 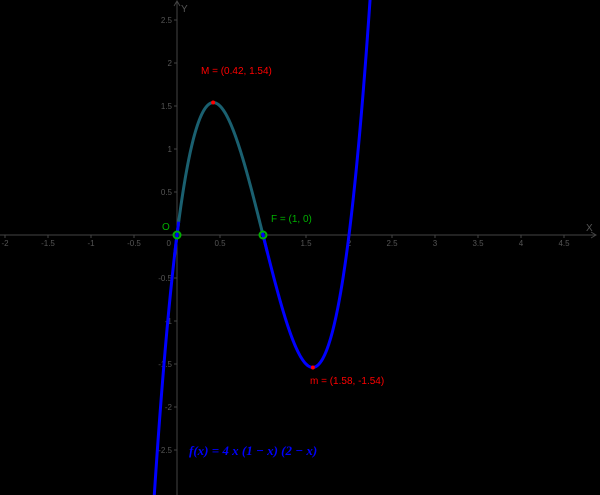 What do you see at coordinates (48, 243) in the screenshot?
I see `x-tick-label: -1.5` at bounding box center [48, 243].